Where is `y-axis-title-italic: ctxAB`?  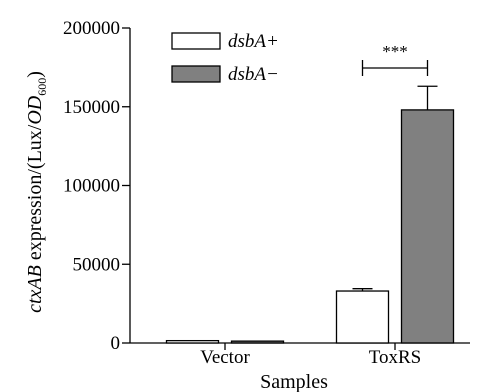 y-axis-title-italic: ctxAB is located at coordinates (35, 289).